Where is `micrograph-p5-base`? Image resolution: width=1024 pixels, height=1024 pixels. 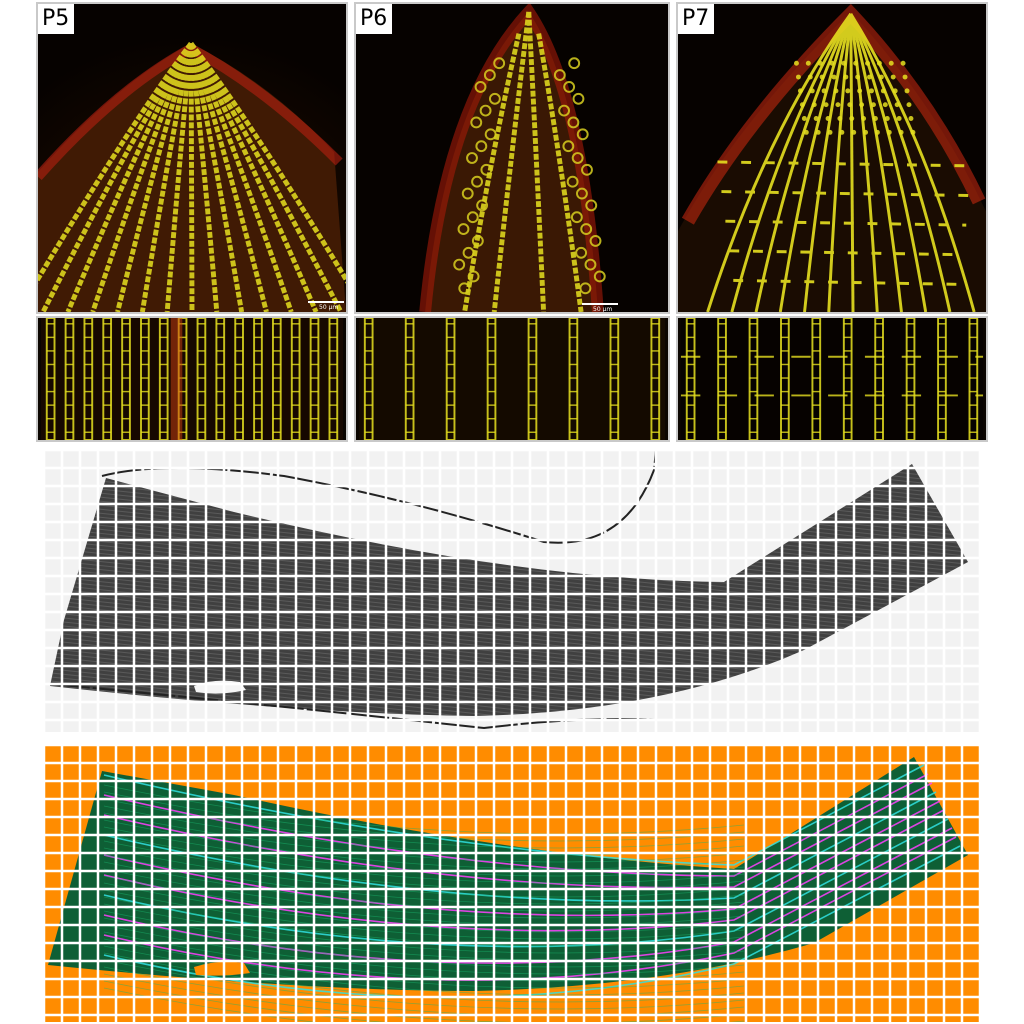
micrograph-p5-base is located at coordinates (192, 379).